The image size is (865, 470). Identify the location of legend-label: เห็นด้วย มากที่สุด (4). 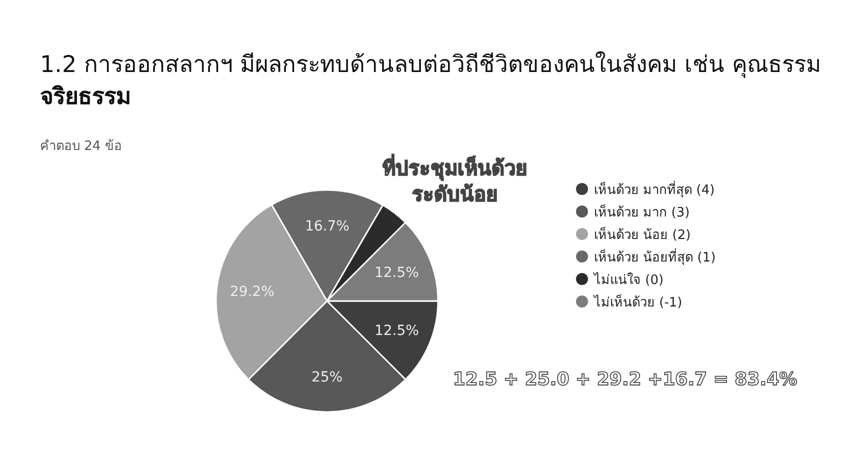
(654, 189).